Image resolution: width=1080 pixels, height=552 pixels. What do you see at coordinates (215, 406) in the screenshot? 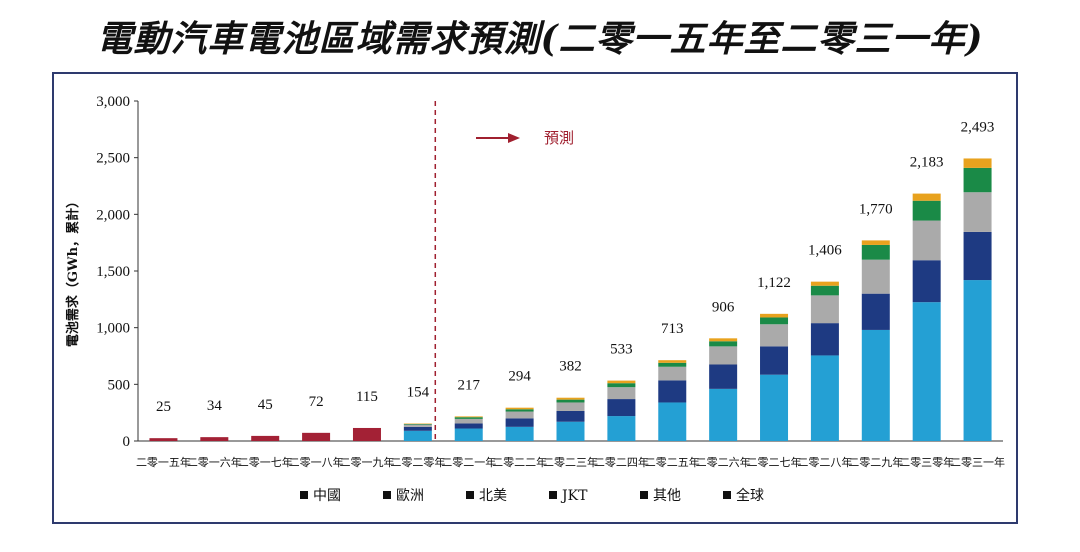
I see `total-label: 34` at bounding box center [215, 406].